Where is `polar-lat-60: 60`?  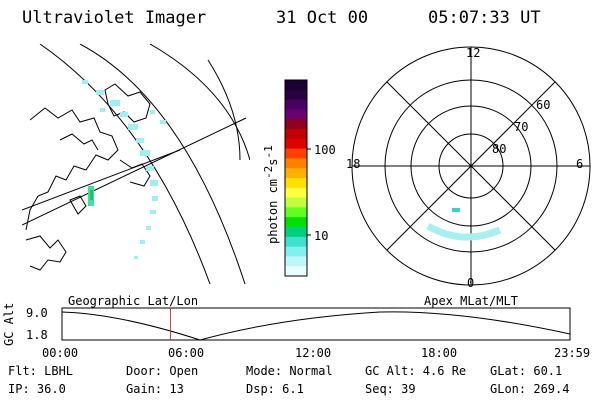 polar-lat-60: 60 is located at coordinates (543, 105).